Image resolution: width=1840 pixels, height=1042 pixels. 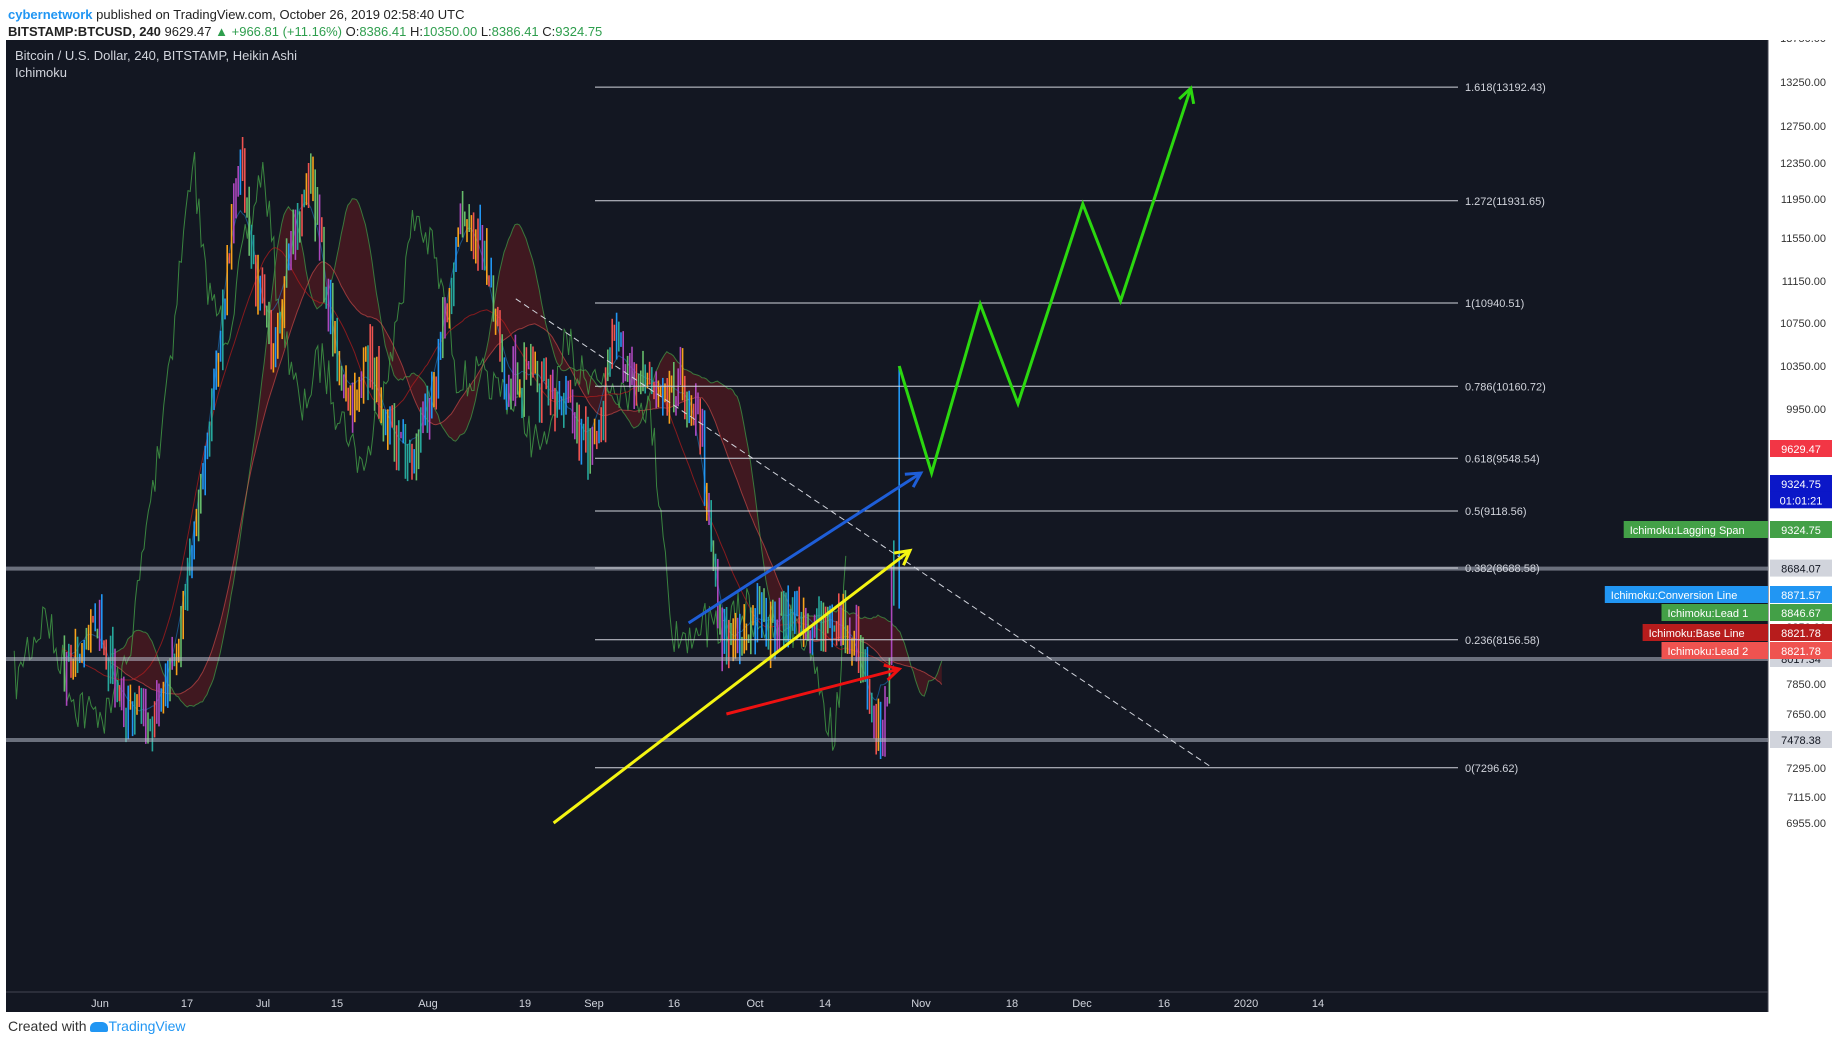 What do you see at coordinates (921, 1004) in the screenshot?
I see `x-tick-label: Nov` at bounding box center [921, 1004].